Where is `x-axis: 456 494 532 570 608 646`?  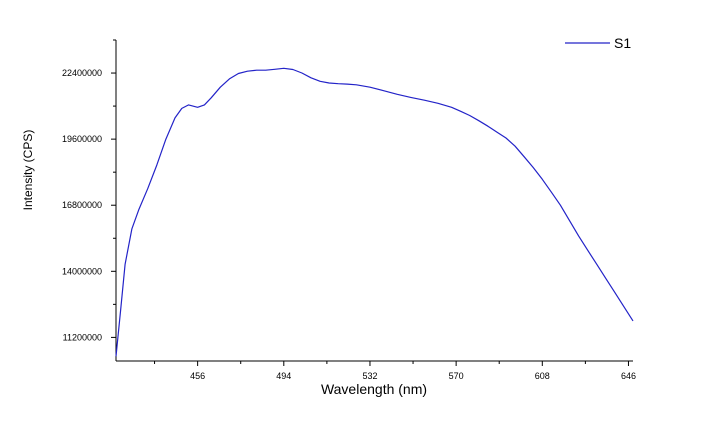
x-axis: 456 494 532 570 608 646 is located at coordinates (376, 370).